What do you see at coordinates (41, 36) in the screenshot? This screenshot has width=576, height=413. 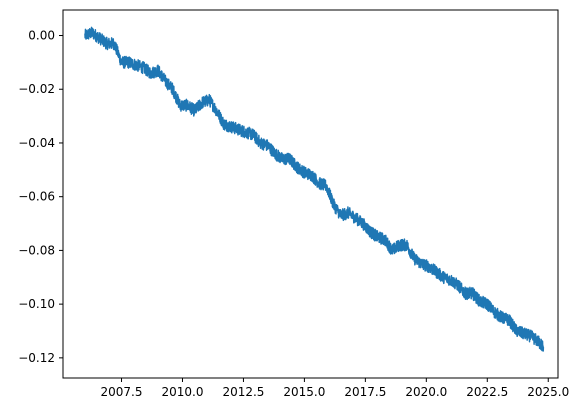 I see `y-tick-label: 0.00` at bounding box center [41, 36].